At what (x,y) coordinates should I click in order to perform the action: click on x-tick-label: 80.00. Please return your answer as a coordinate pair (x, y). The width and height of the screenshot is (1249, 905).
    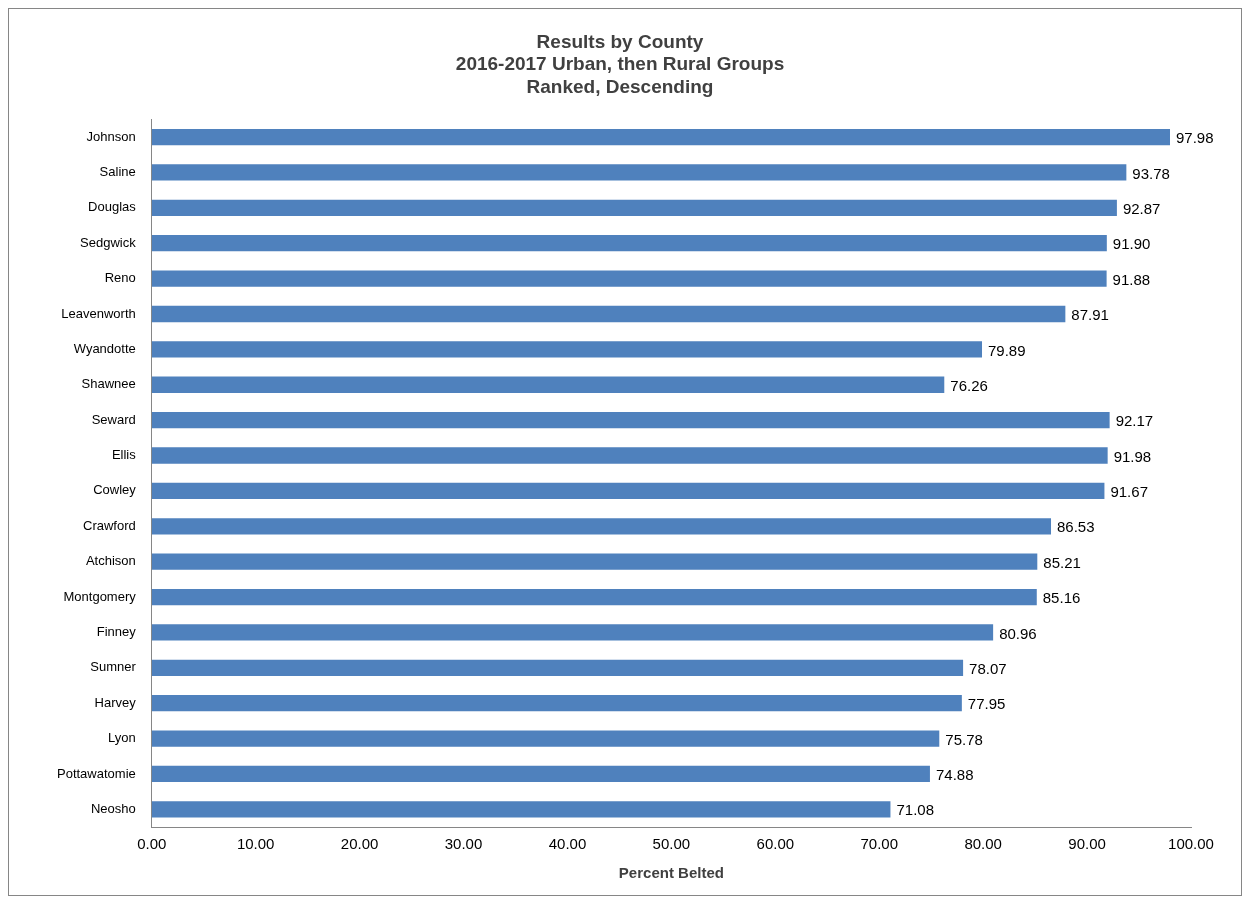
    Looking at the image, I should click on (983, 844).